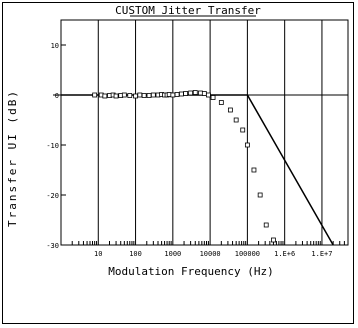 The height and width of the screenshot is (328, 358). Describe the element at coordinates (52, 246) in the screenshot. I see `y-tick-label: -30` at that location.